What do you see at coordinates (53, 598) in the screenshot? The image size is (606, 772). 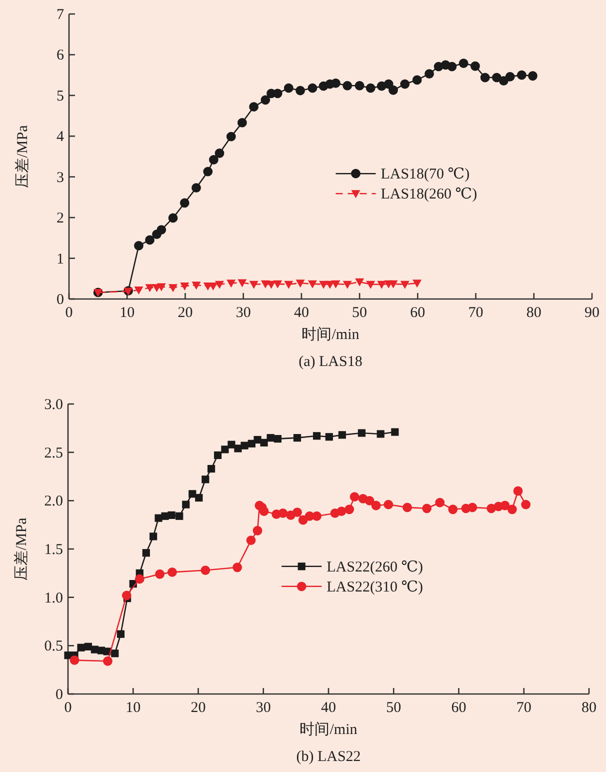 I see `y-tick-label: 1.0` at bounding box center [53, 598].